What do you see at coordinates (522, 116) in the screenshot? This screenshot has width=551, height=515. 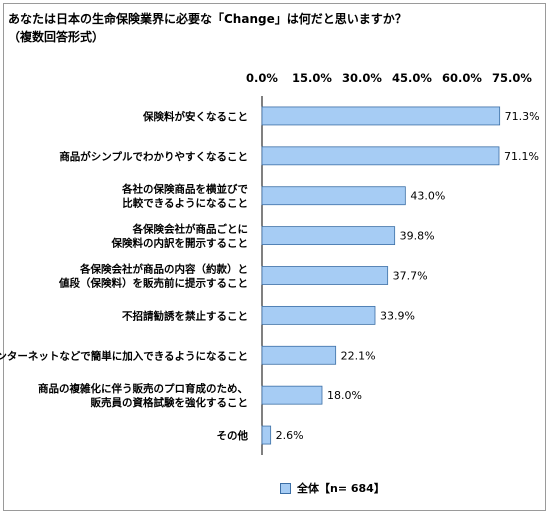 I see `data-label: 71.3%` at bounding box center [522, 116].